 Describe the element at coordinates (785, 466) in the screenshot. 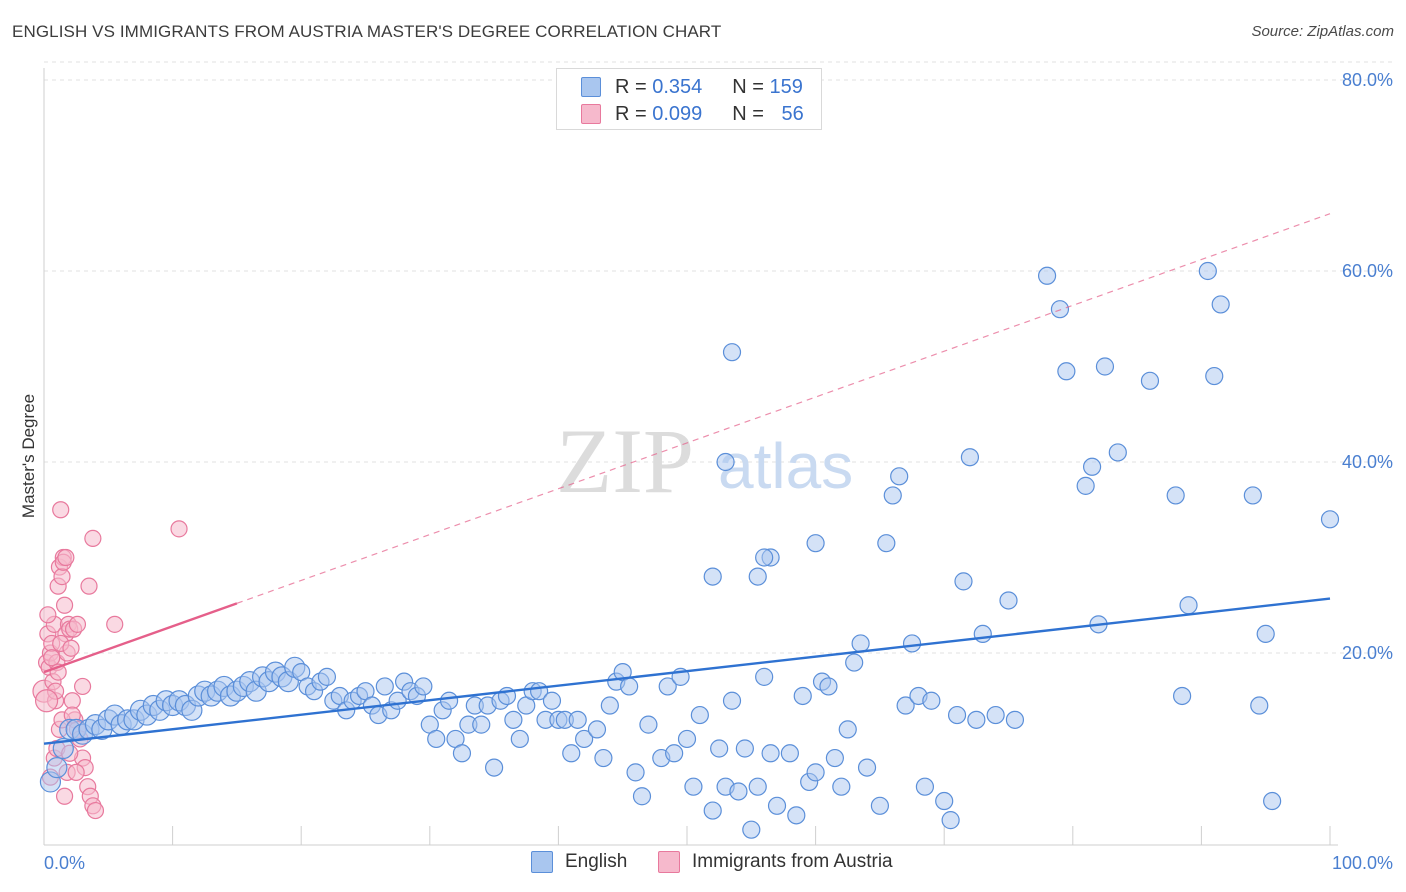

I see `watermark-atlas: atlas` at that location.